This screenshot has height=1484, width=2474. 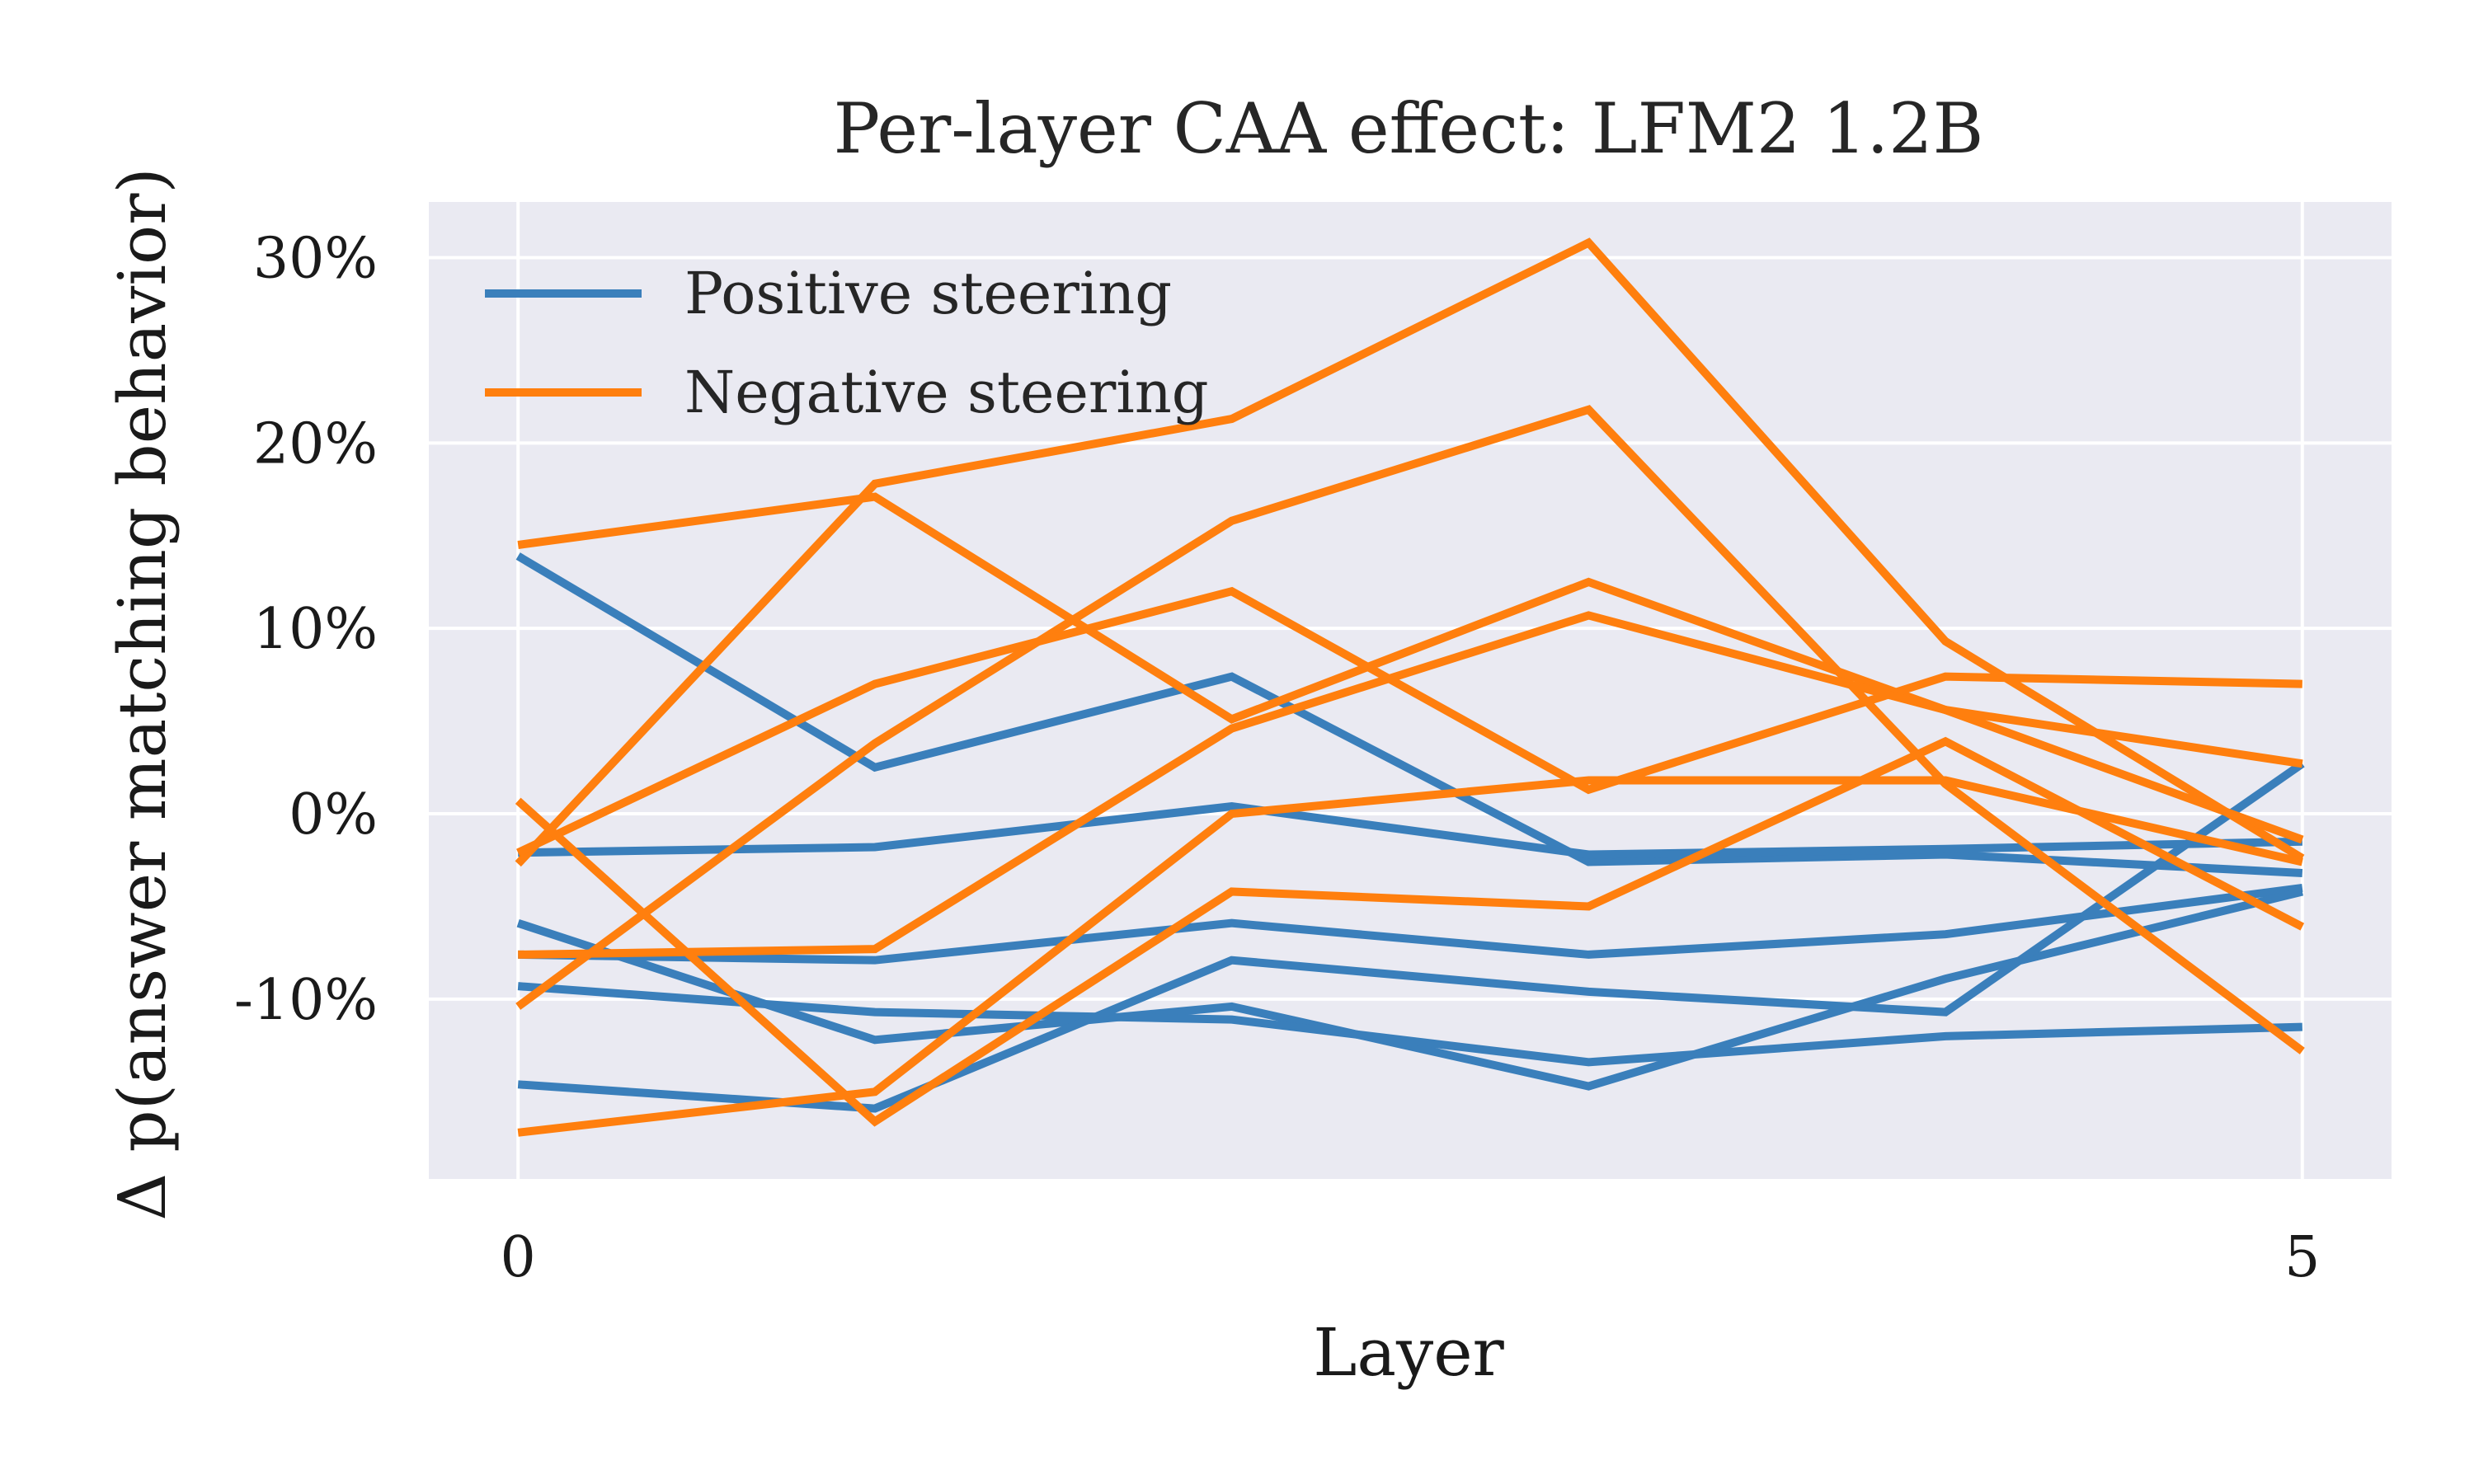 What do you see at coordinates (847, 343) in the screenshot?
I see `legend: Positive steering Negative steering` at bounding box center [847, 343].